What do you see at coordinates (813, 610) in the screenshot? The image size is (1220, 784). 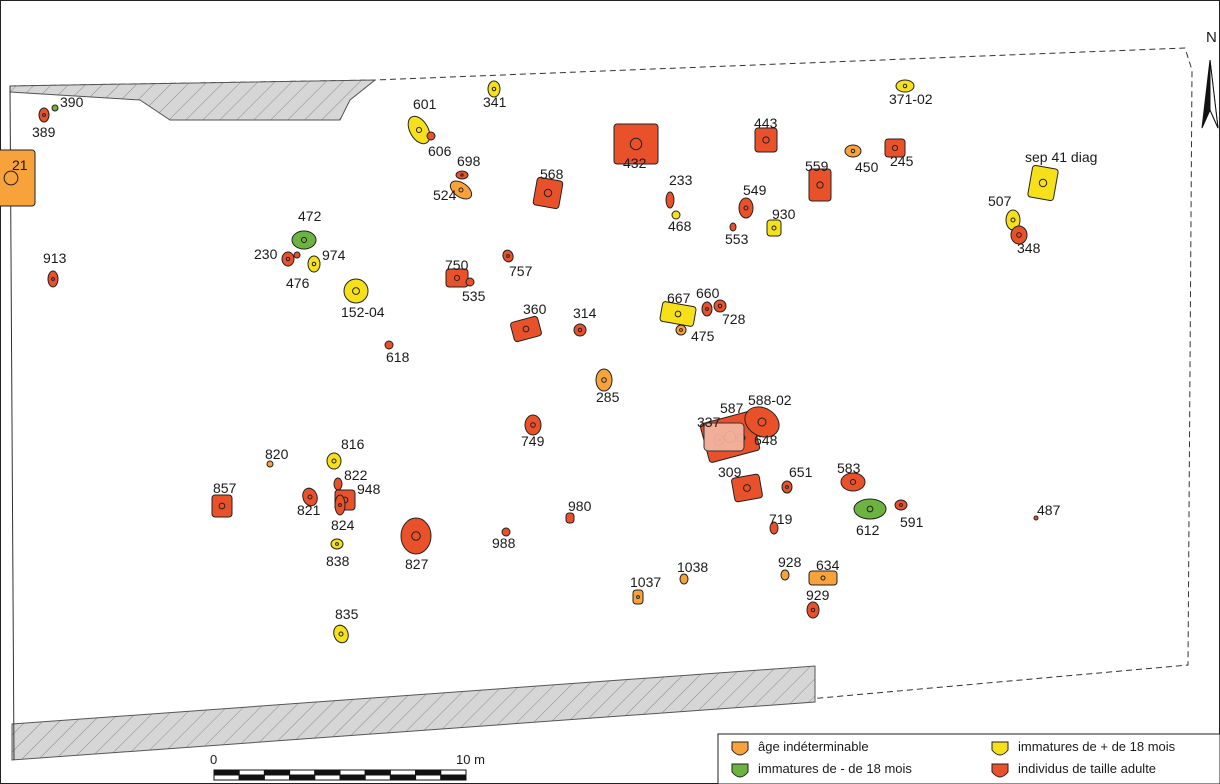 I see `burial-929-skeleton-mark` at bounding box center [813, 610].